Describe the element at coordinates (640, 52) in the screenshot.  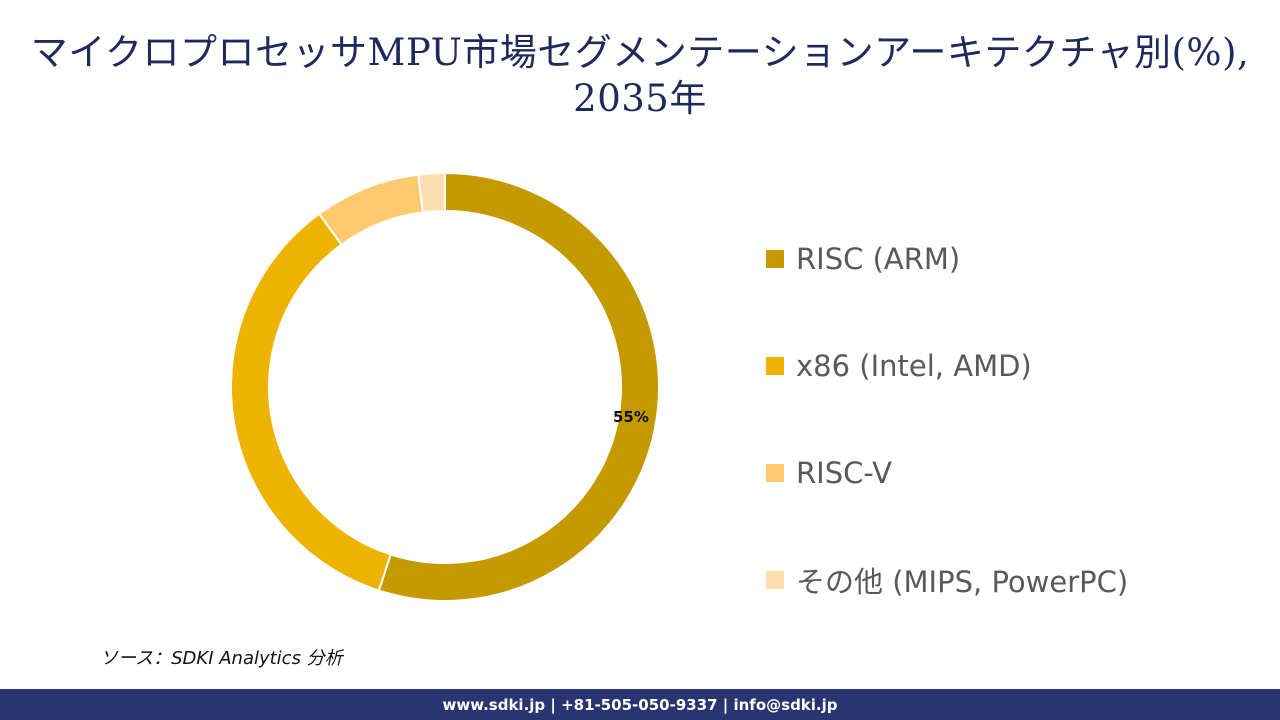
I see `chart-title-line1: マイクロプロセッサMPU市場セグメンテーションアーキテクチャ別(%),` at that location.